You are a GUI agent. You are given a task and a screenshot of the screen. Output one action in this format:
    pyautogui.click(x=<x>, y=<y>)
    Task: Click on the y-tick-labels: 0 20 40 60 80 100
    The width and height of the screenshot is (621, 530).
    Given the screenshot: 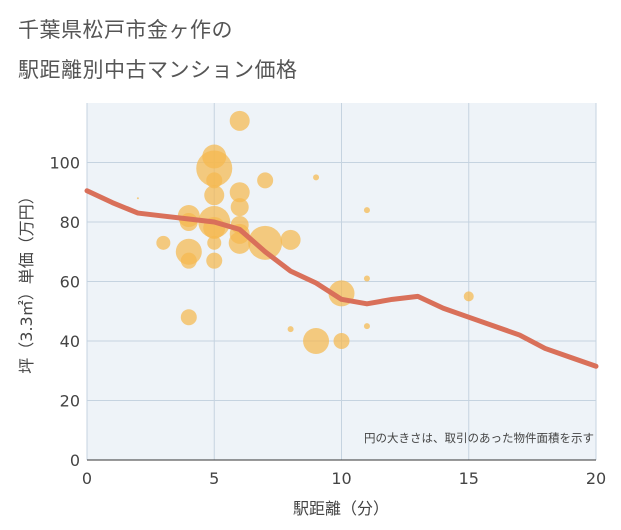 What is the action you would take?
    pyautogui.click(x=64, y=312)
    